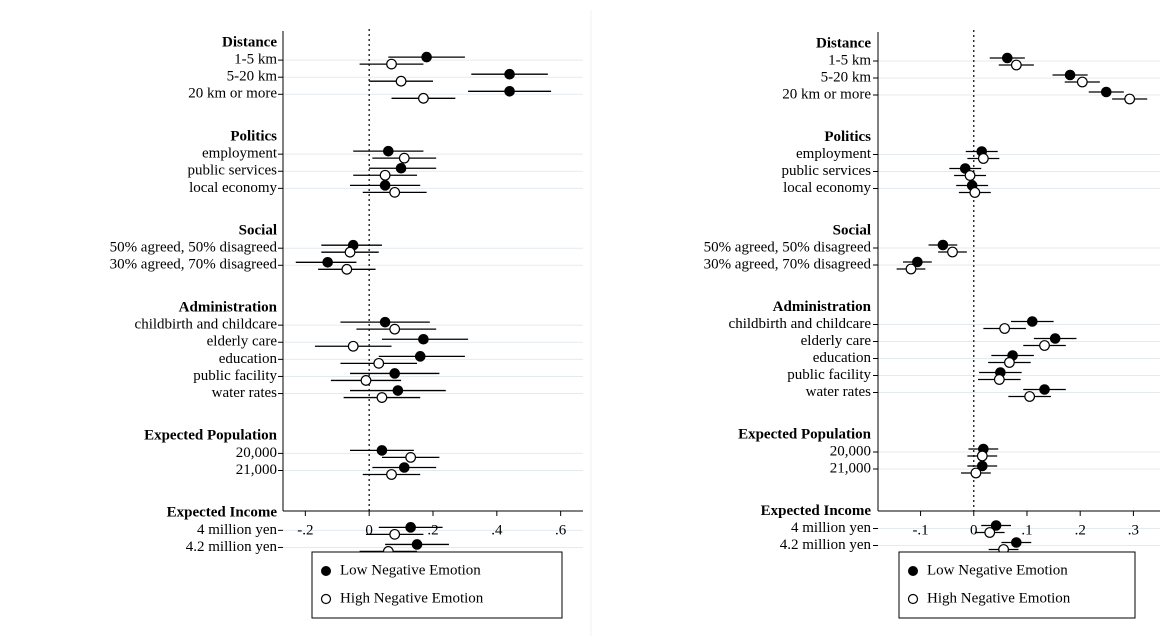 The width and height of the screenshot is (1166, 636). Describe the element at coordinates (326, 599) in the screenshot. I see `legend-marker-high` at that location.